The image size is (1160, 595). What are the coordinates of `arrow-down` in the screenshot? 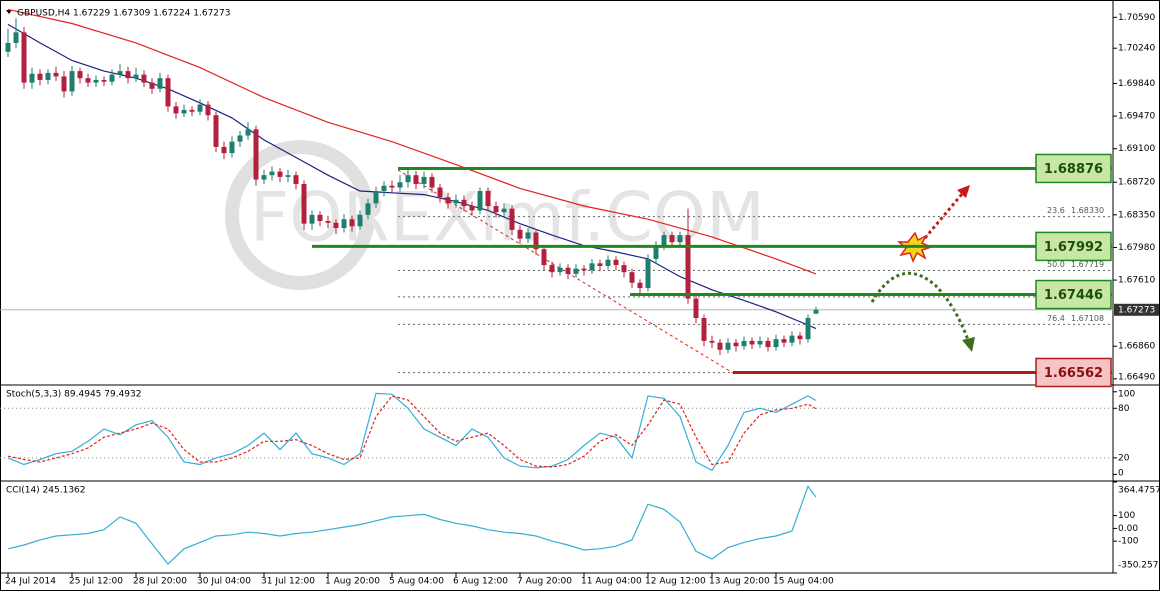 It's located at (920, 306).